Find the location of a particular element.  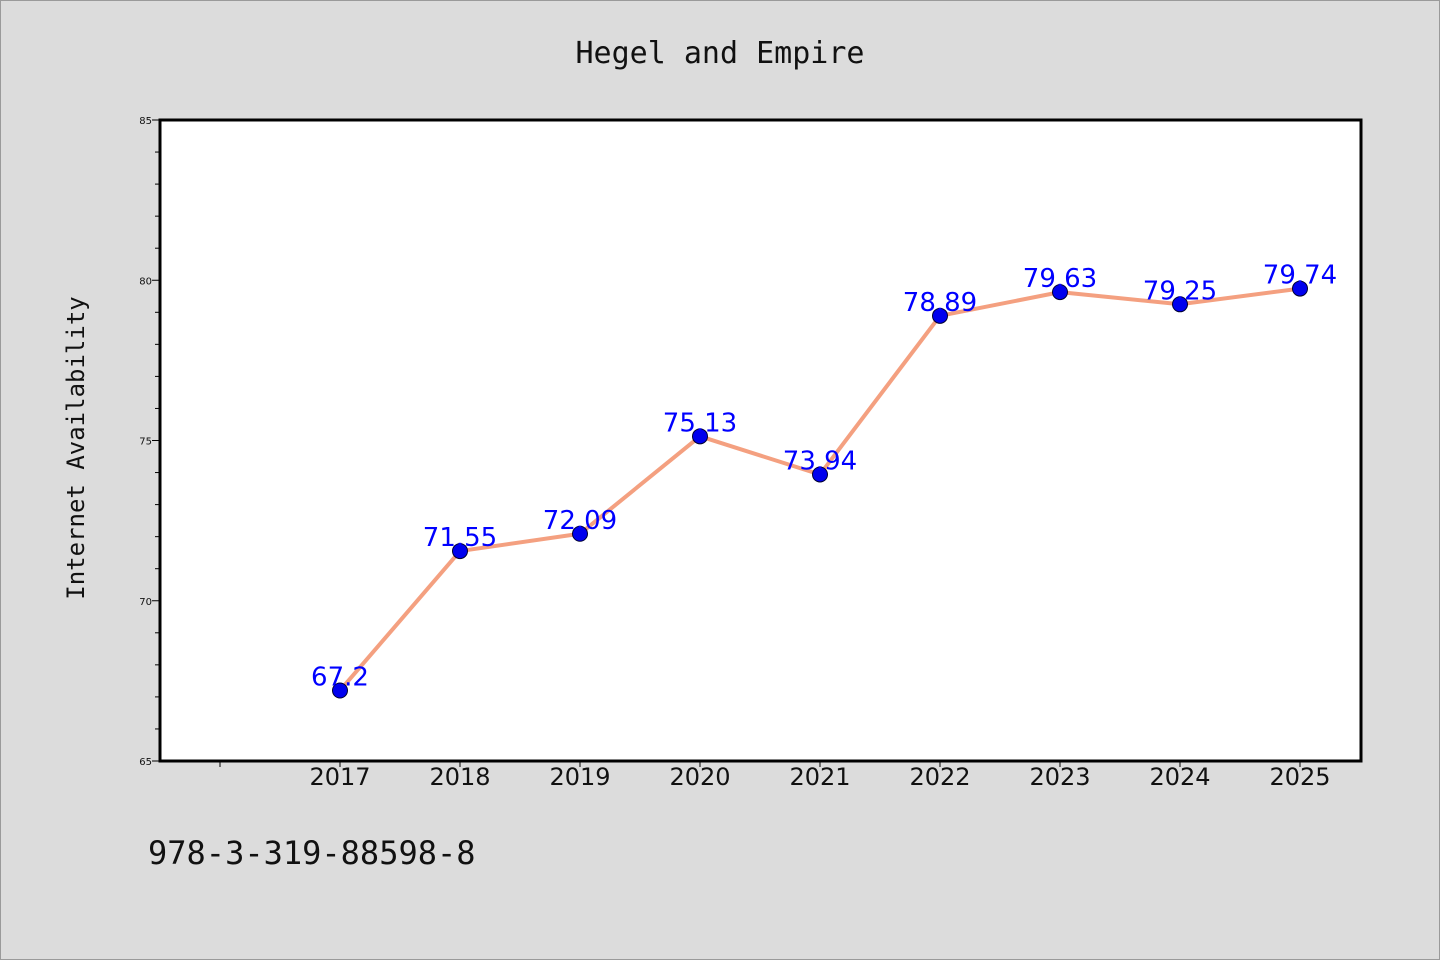

x-tick-label: 2025 is located at coordinates (1299, 777).